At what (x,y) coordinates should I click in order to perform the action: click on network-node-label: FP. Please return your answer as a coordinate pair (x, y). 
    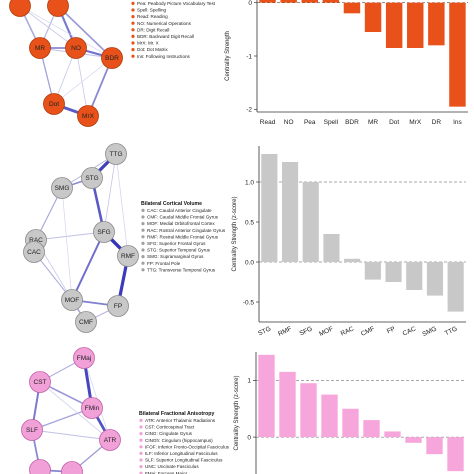
    Looking at the image, I should click on (118, 306).